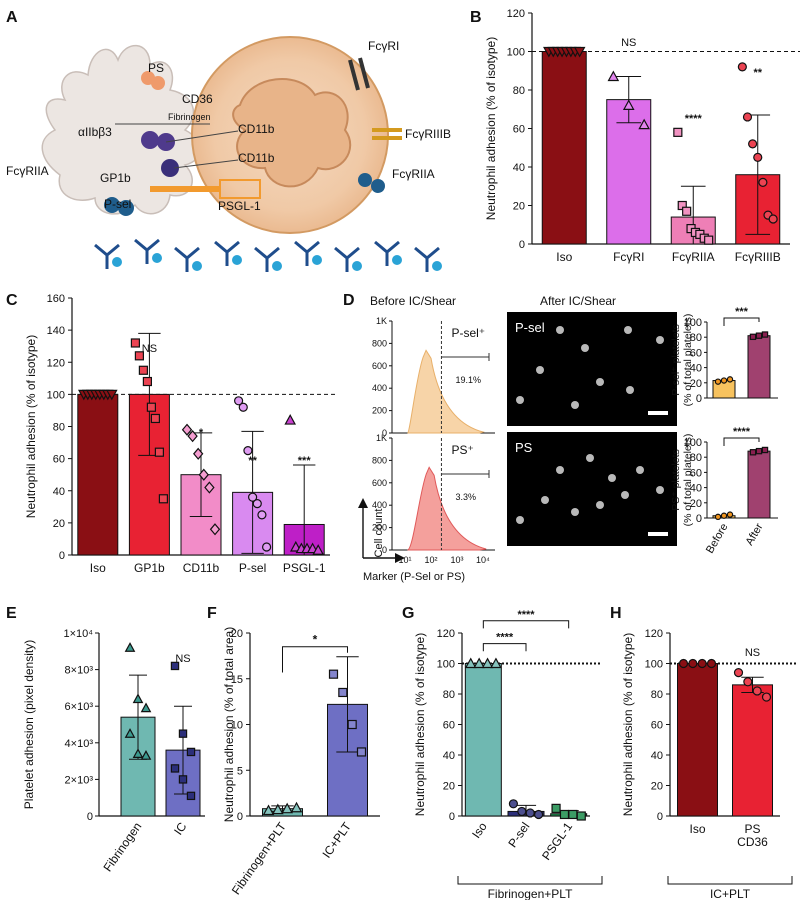 The height and width of the screenshot is (905, 805). I want to click on y-tick-label: 1×10⁴, so click(78, 634).